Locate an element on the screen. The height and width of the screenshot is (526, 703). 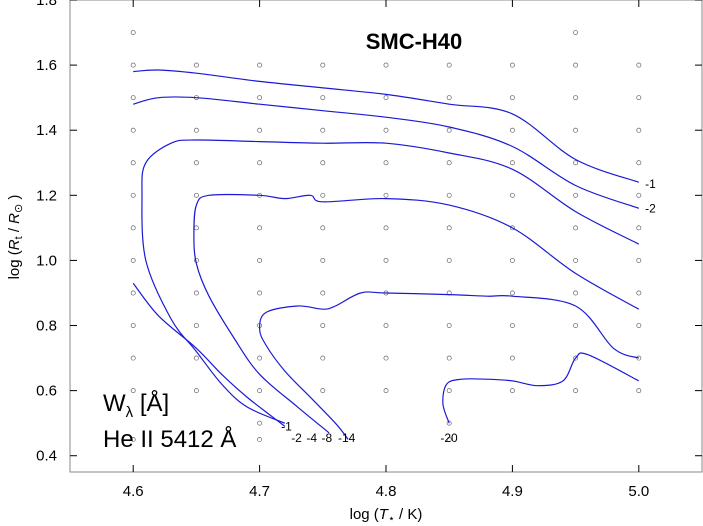
y-tick-label: 0.6 is located at coordinates (46, 391).